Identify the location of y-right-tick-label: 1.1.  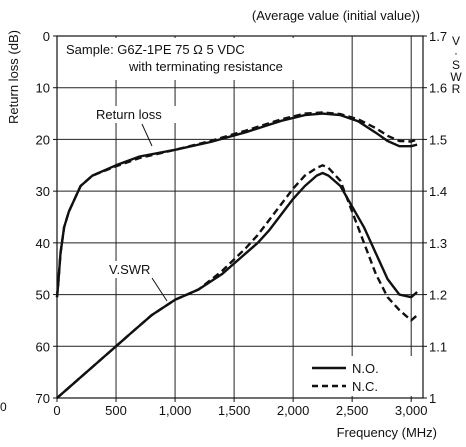
(438, 346).